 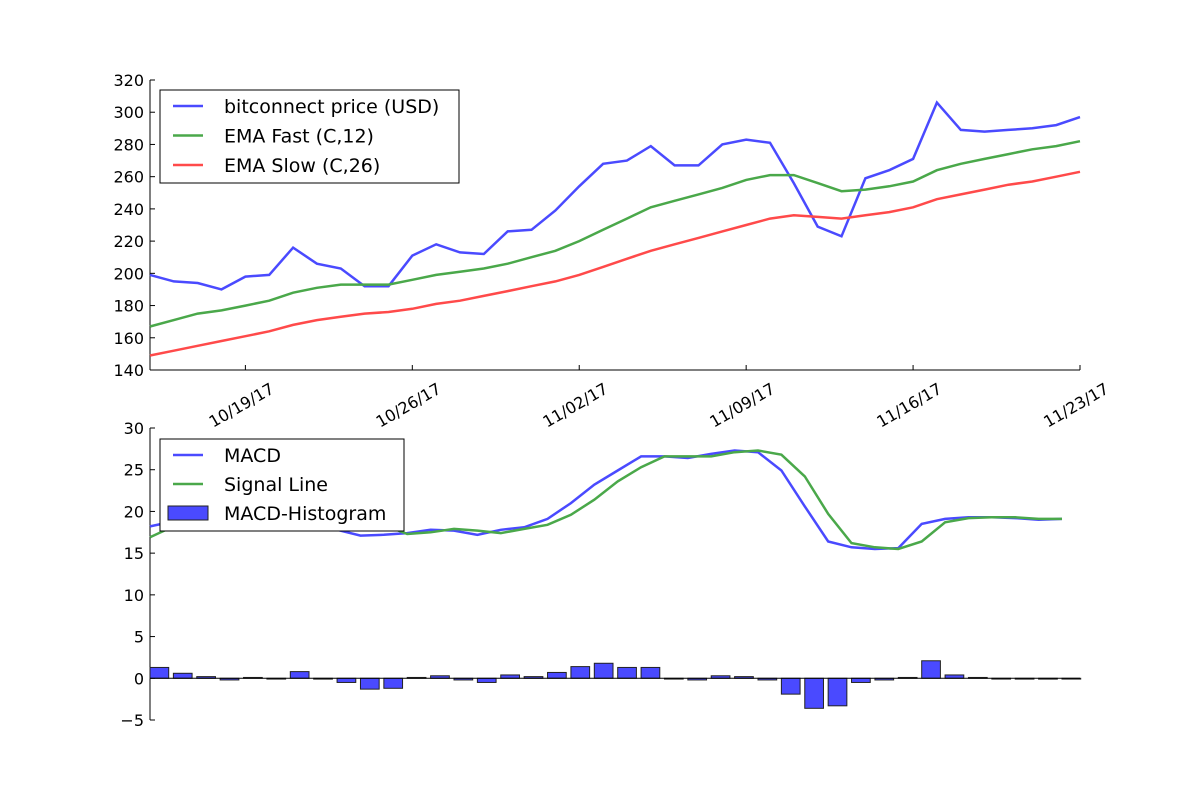 What do you see at coordinates (139, 678) in the screenshot?
I see `y-tick-label: 0` at bounding box center [139, 678].